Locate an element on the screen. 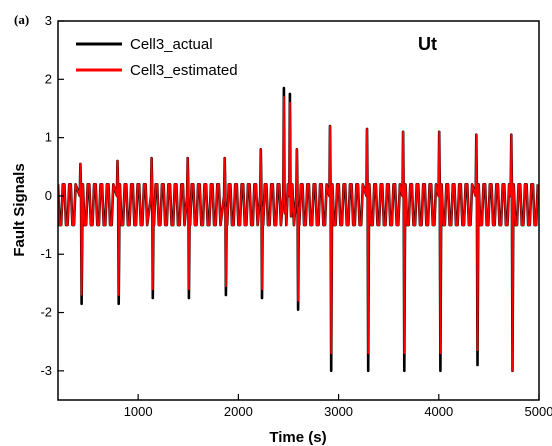 The width and height of the screenshot is (552, 446). annotation-ut: Ut is located at coordinates (427, 44).